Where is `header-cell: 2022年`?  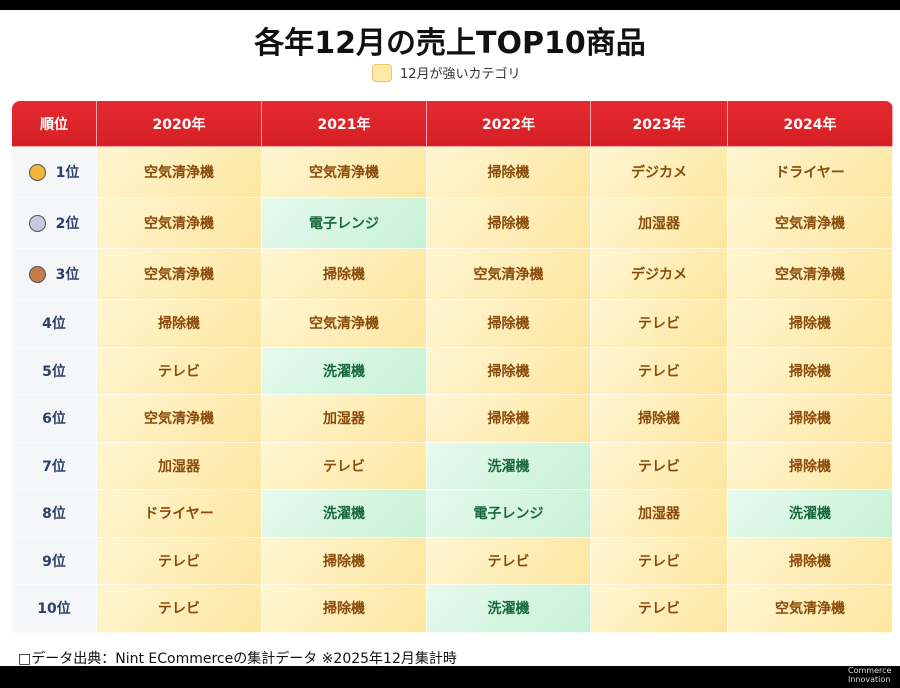 header-cell: 2022年 is located at coordinates (509, 124).